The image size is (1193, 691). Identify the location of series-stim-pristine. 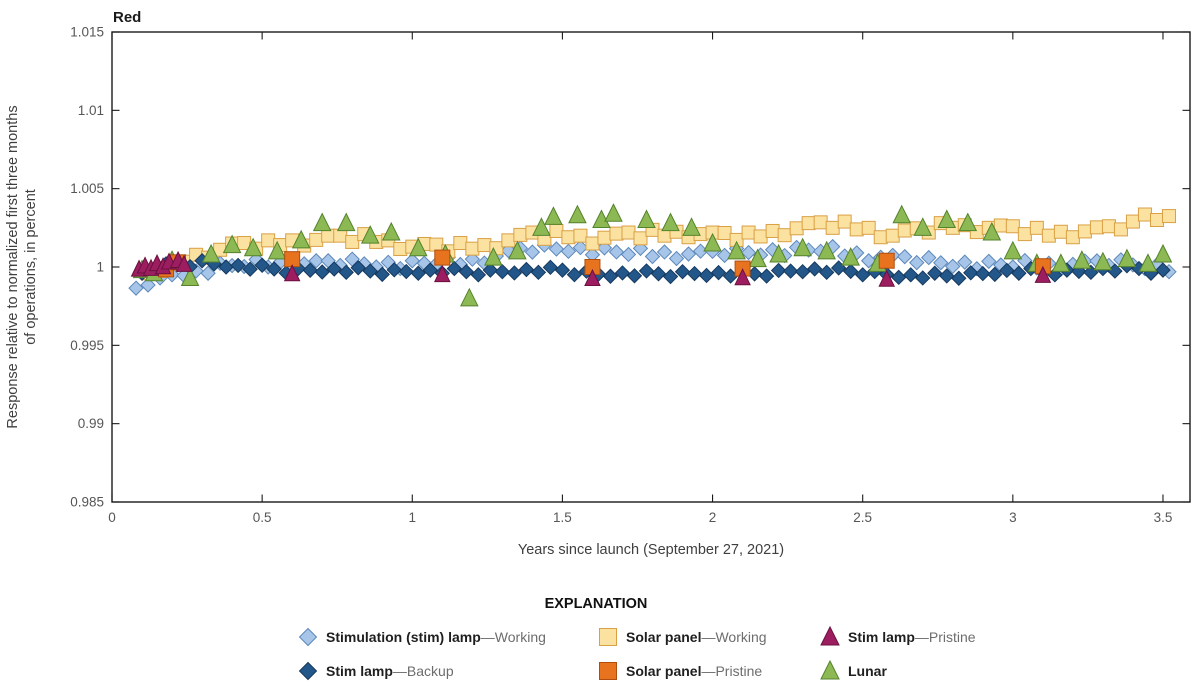
(591, 268).